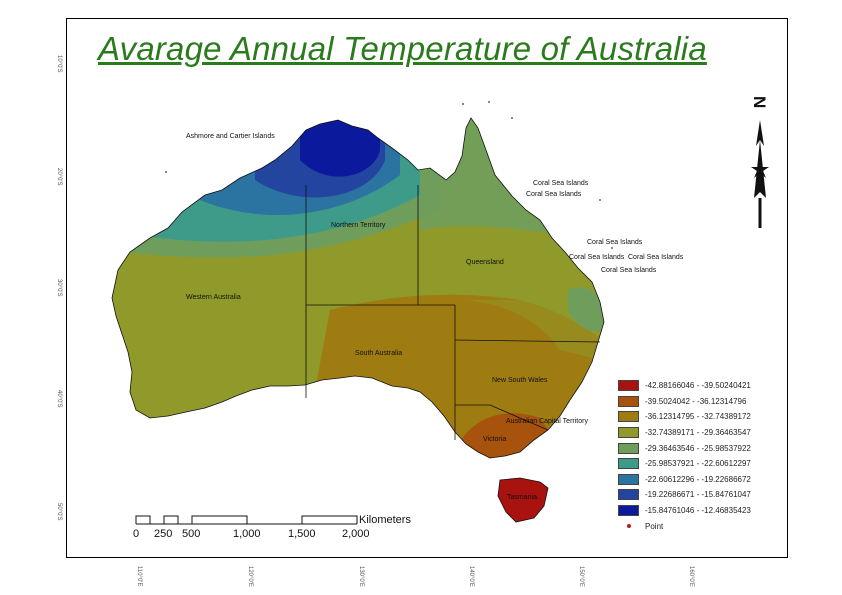 This screenshot has width=842, height=595. I want to click on legend-label: -29.36463546 - -25.98537922, so click(698, 448).